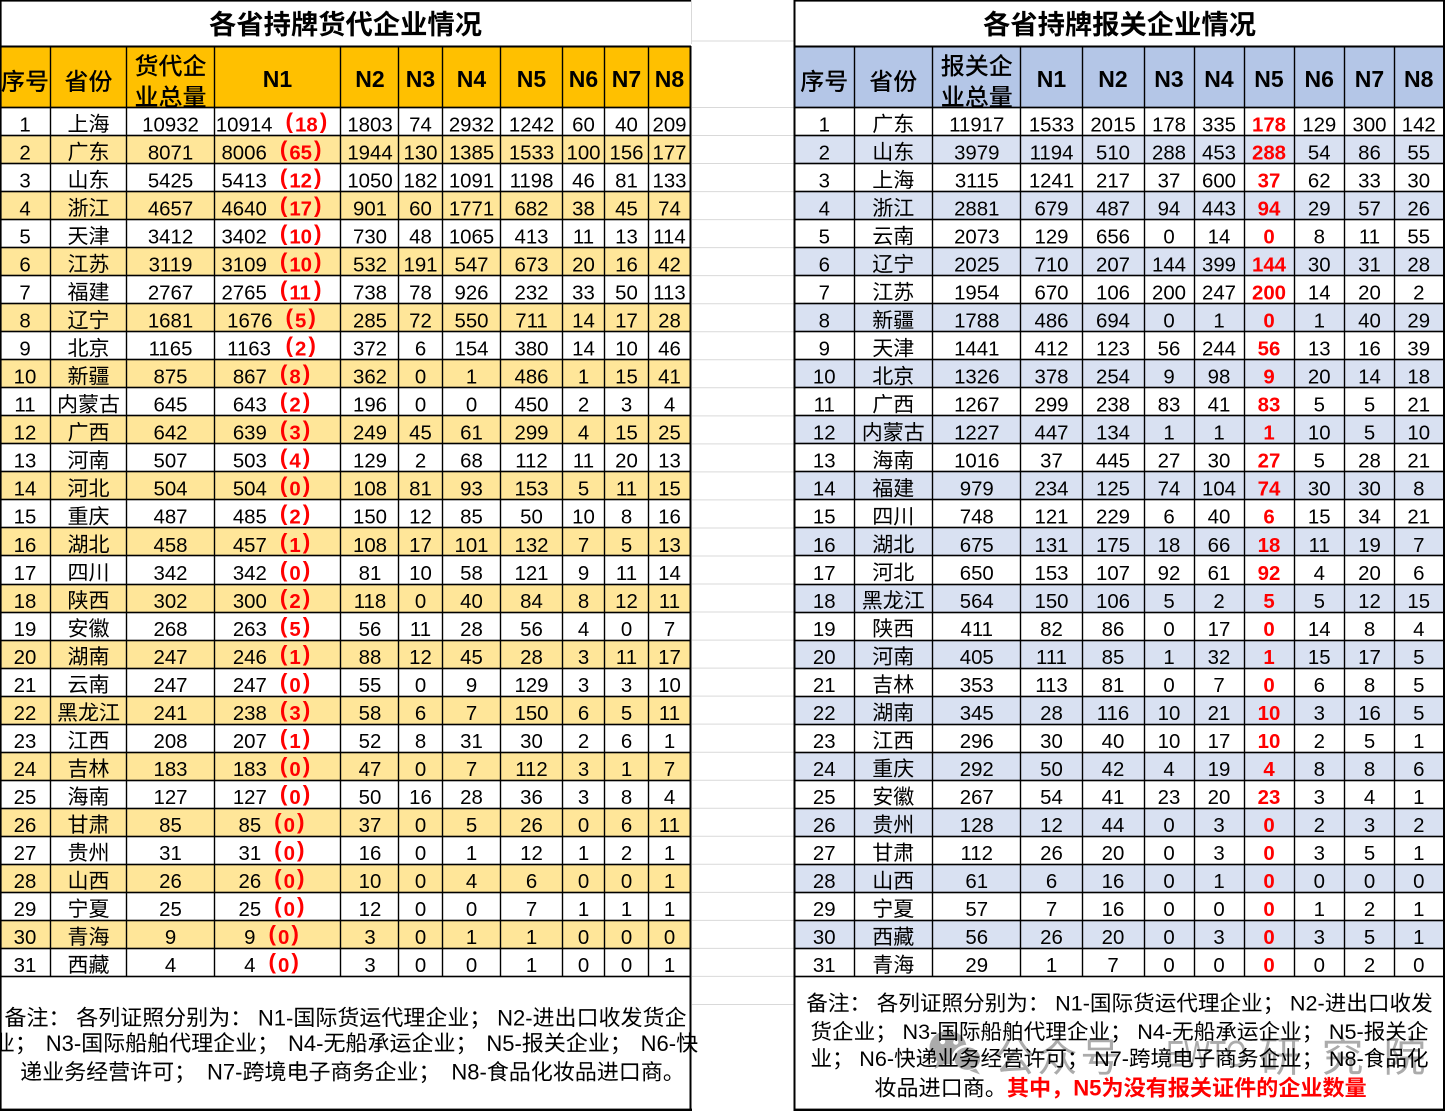  Describe the element at coordinates (976, 910) in the screenshot. I see `svg-text: 57` at that location.